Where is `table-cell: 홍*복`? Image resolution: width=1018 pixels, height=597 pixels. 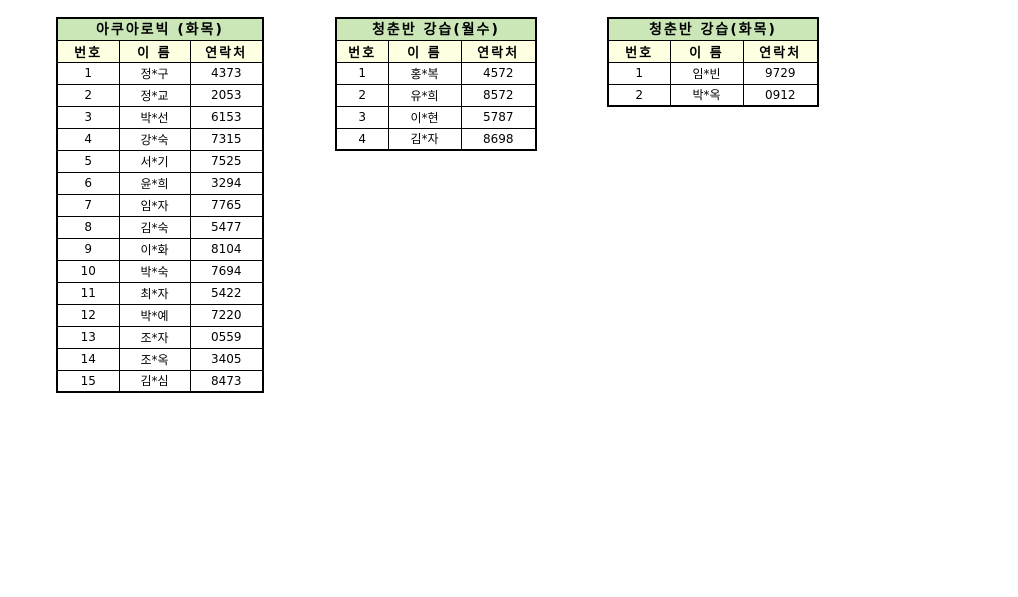
table-cell: 홍*복 is located at coordinates (424, 73).